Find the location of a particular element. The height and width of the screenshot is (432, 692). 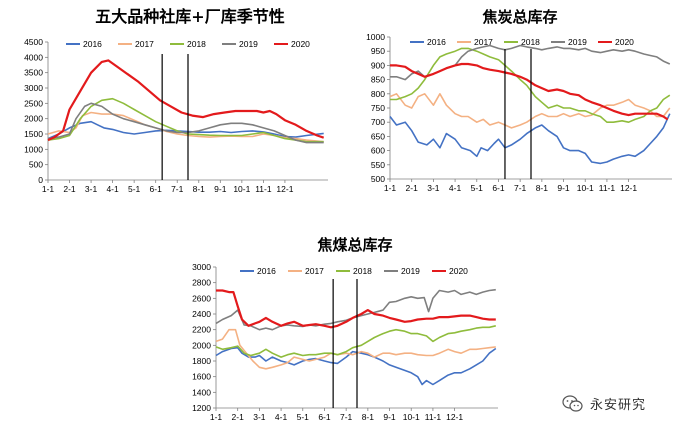

chart-title: 五大品种社库+厂库季节性 is located at coordinates (189, 16).